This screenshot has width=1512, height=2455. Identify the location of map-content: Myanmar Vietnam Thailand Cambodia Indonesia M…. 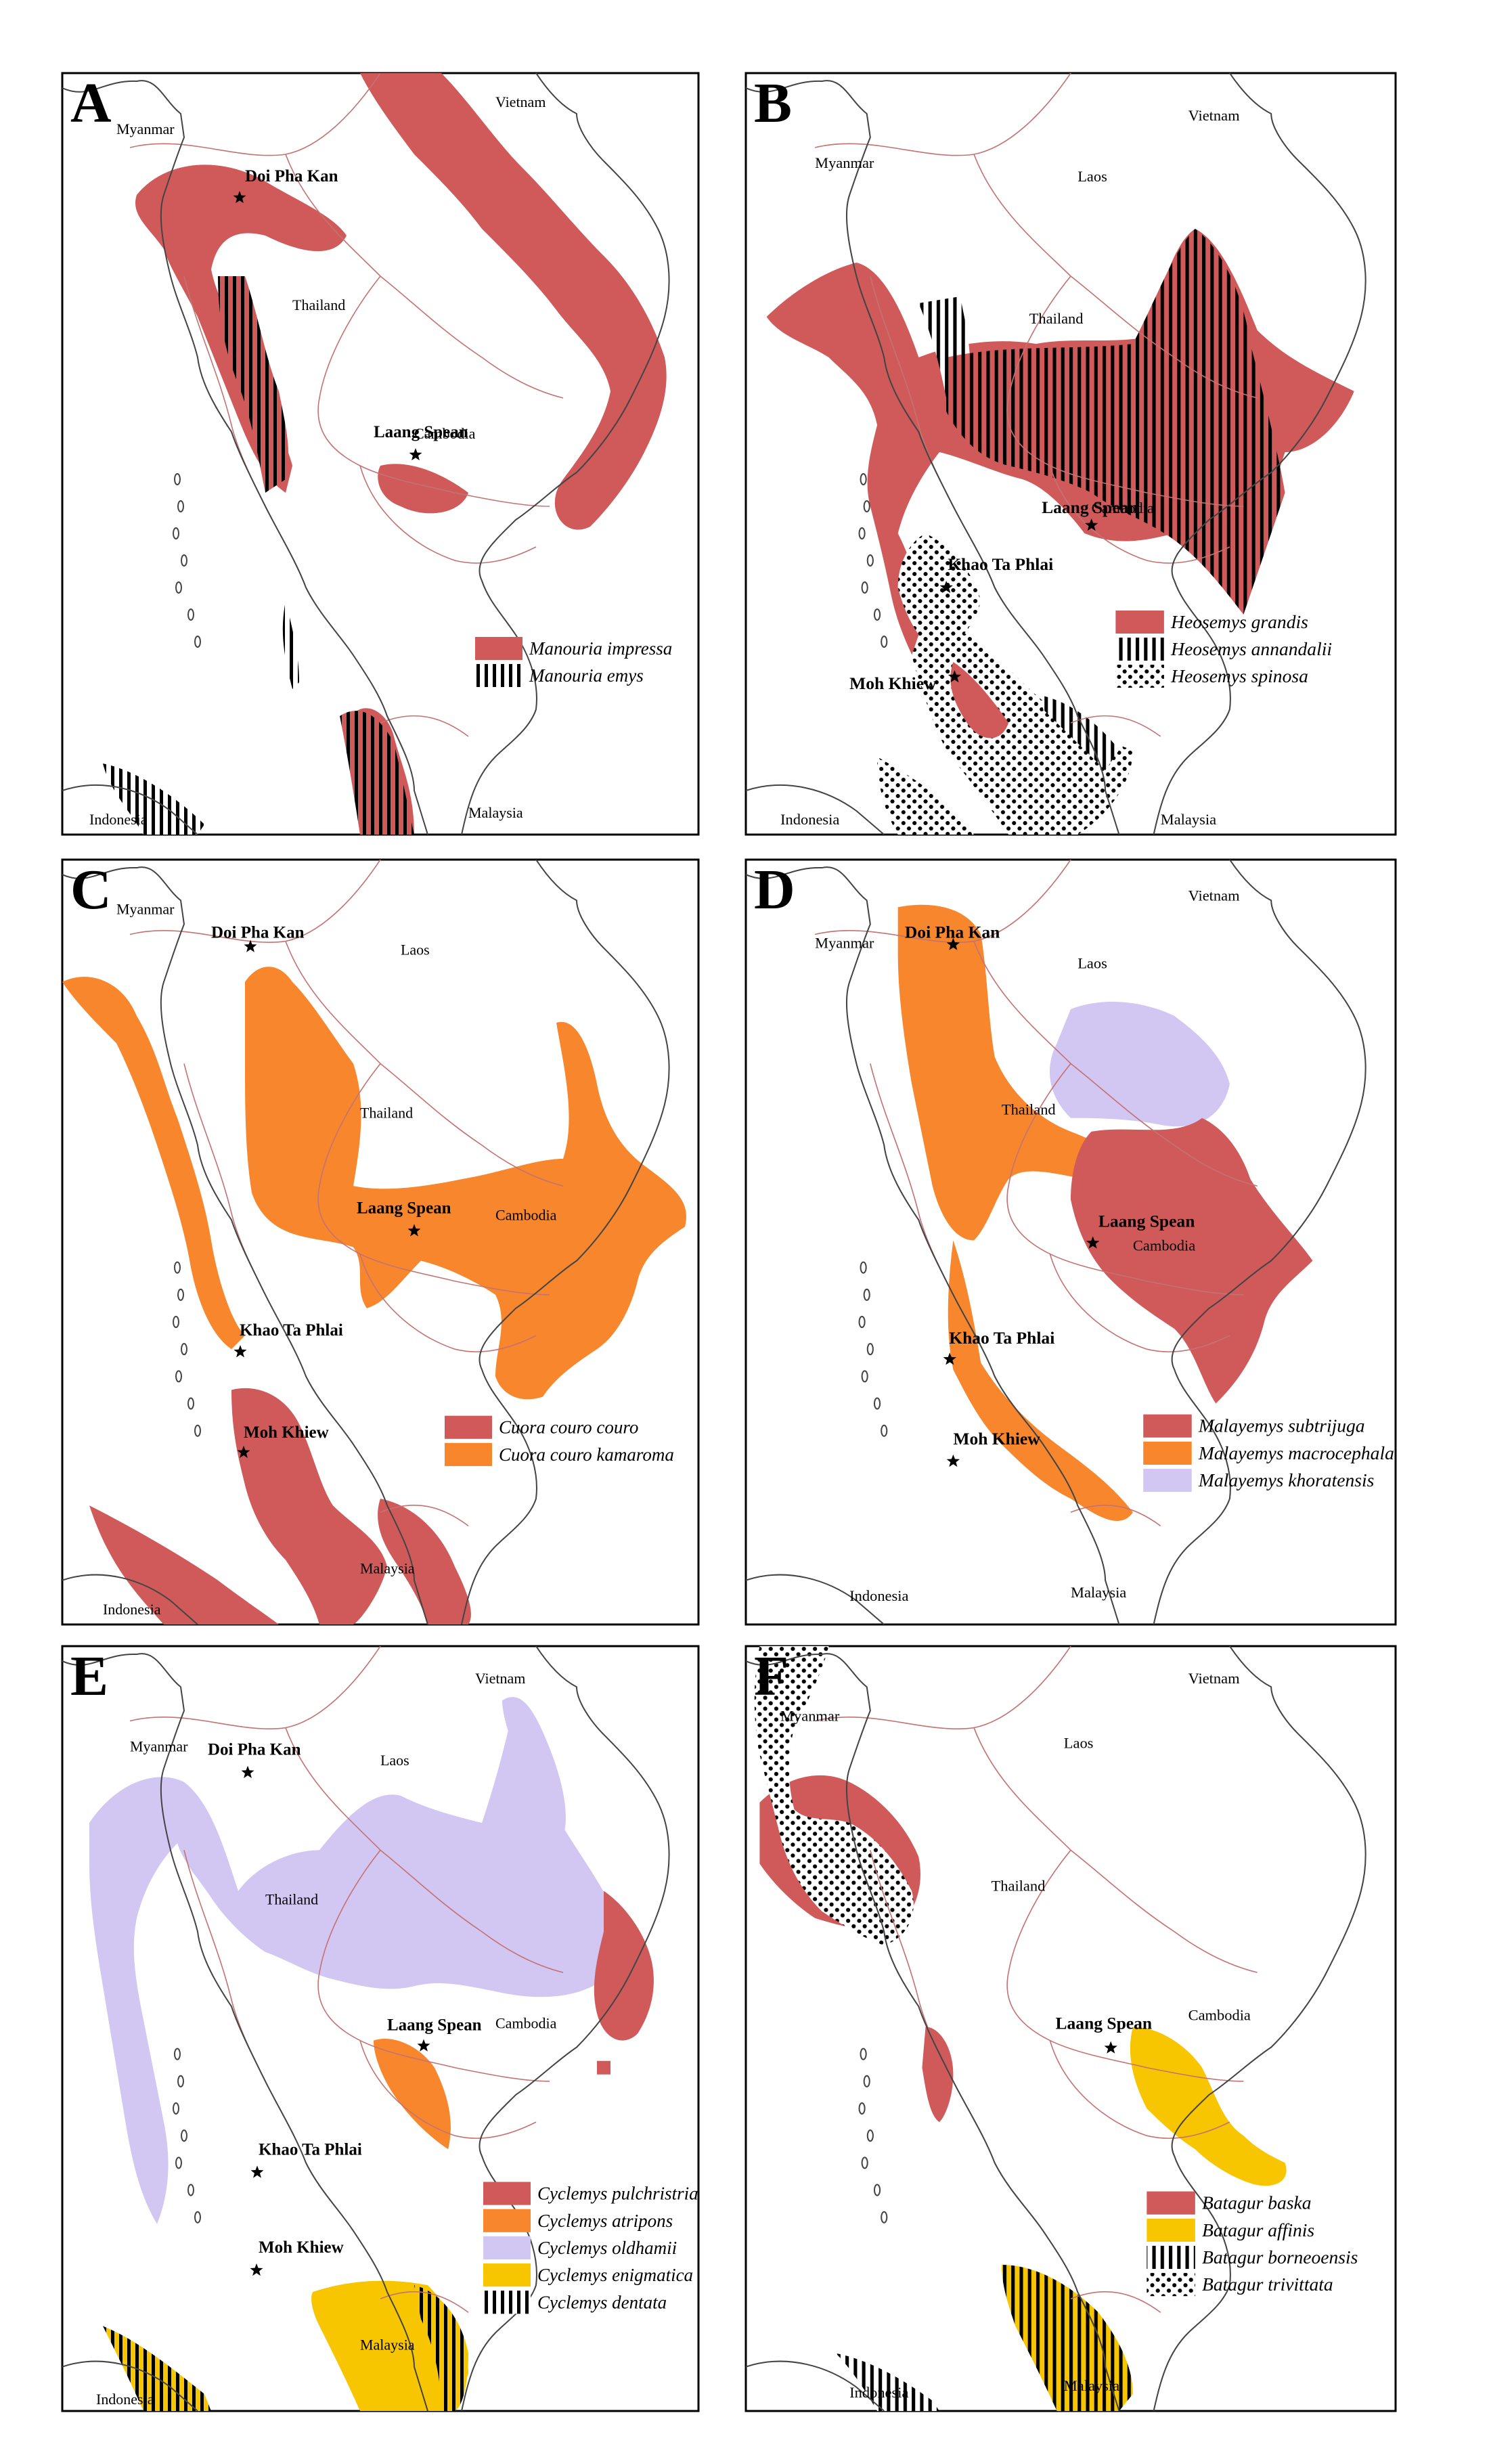
(367, 454).